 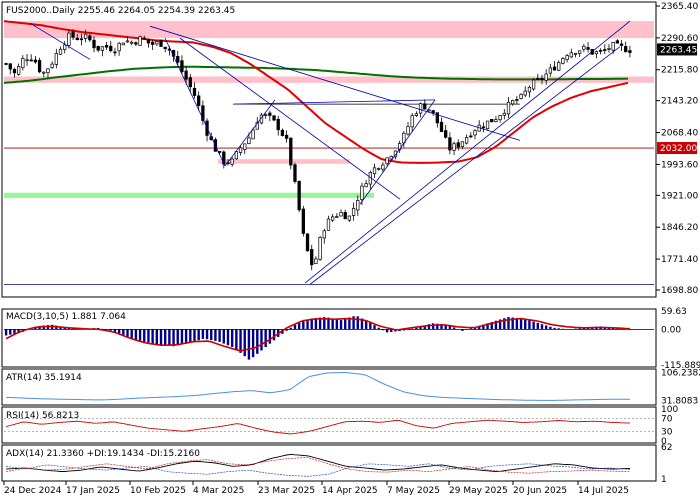 I want to click on macd-tick-label: 0.00, so click(x=671, y=330).